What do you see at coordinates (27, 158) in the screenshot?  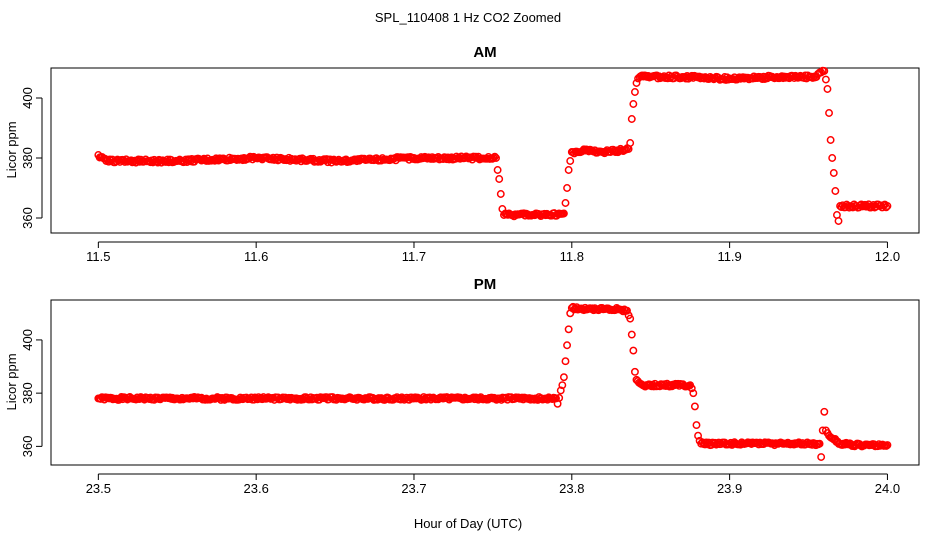 I see `am-y-tick-label: 380` at bounding box center [27, 158].